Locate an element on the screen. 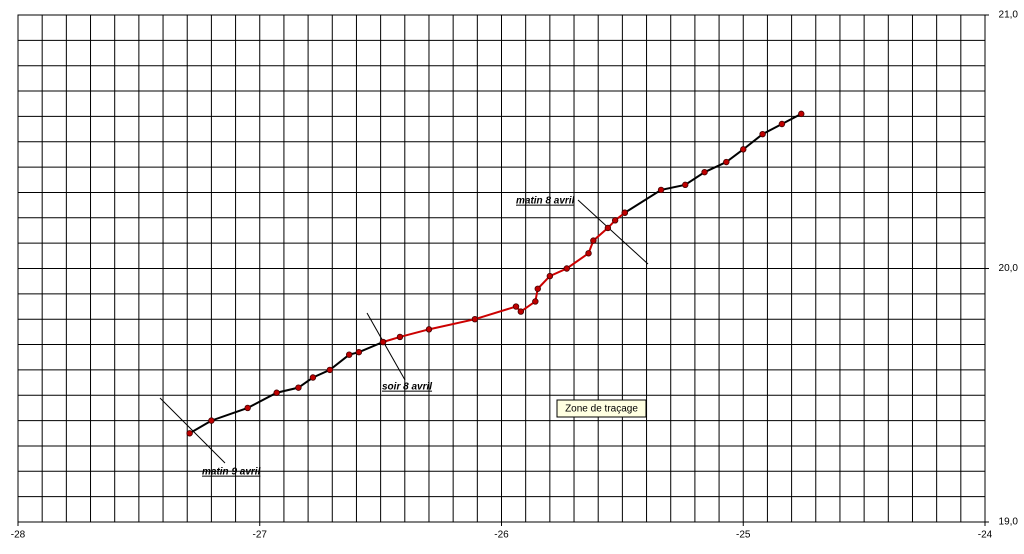  tooltip-box is located at coordinates (601, 408).